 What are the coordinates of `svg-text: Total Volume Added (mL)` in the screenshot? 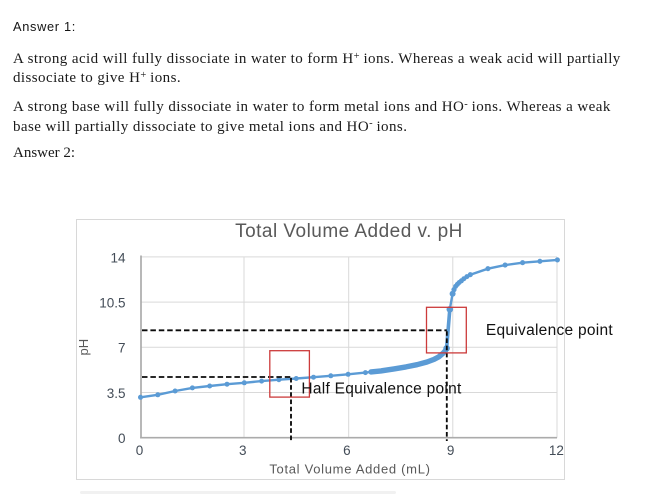 It's located at (349, 469).